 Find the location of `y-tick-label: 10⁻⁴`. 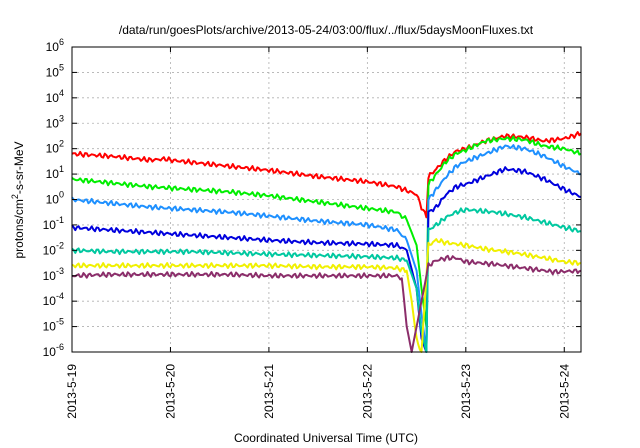

y-tick-label: 10⁻⁴ is located at coordinates (53, 299).